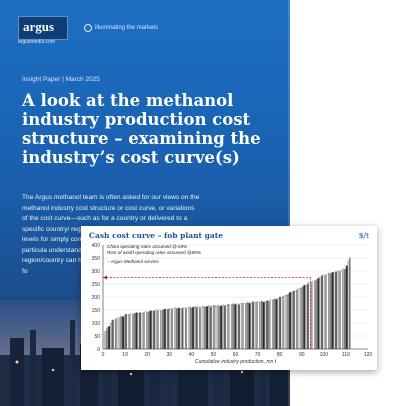  I want to click on chart-title: Cash cost curve – fob plant gate, so click(156, 235).